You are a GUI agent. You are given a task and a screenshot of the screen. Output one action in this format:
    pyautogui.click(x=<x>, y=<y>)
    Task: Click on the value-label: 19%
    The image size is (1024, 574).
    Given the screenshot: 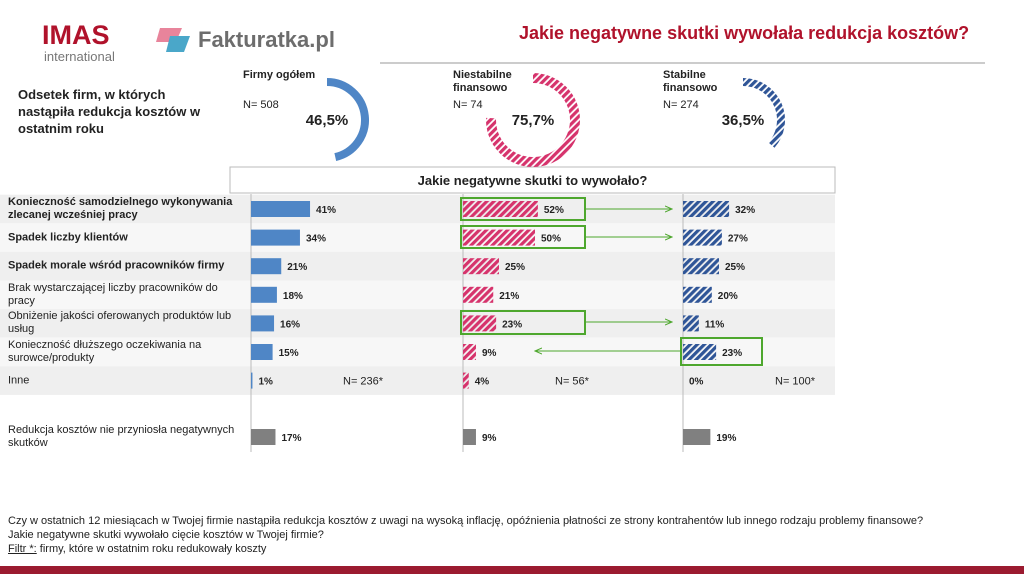 What is the action you would take?
    pyautogui.click(x=726, y=438)
    